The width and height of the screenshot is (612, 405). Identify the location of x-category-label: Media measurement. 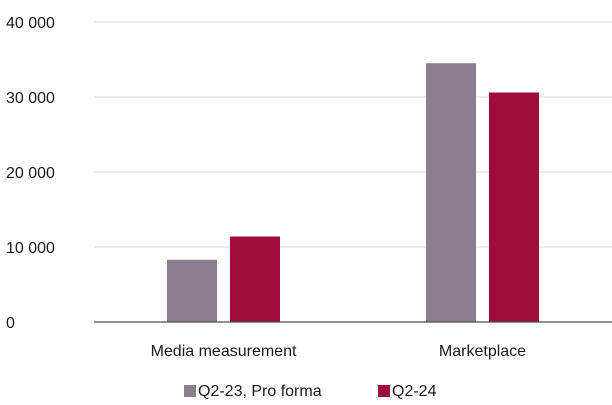
(224, 351).